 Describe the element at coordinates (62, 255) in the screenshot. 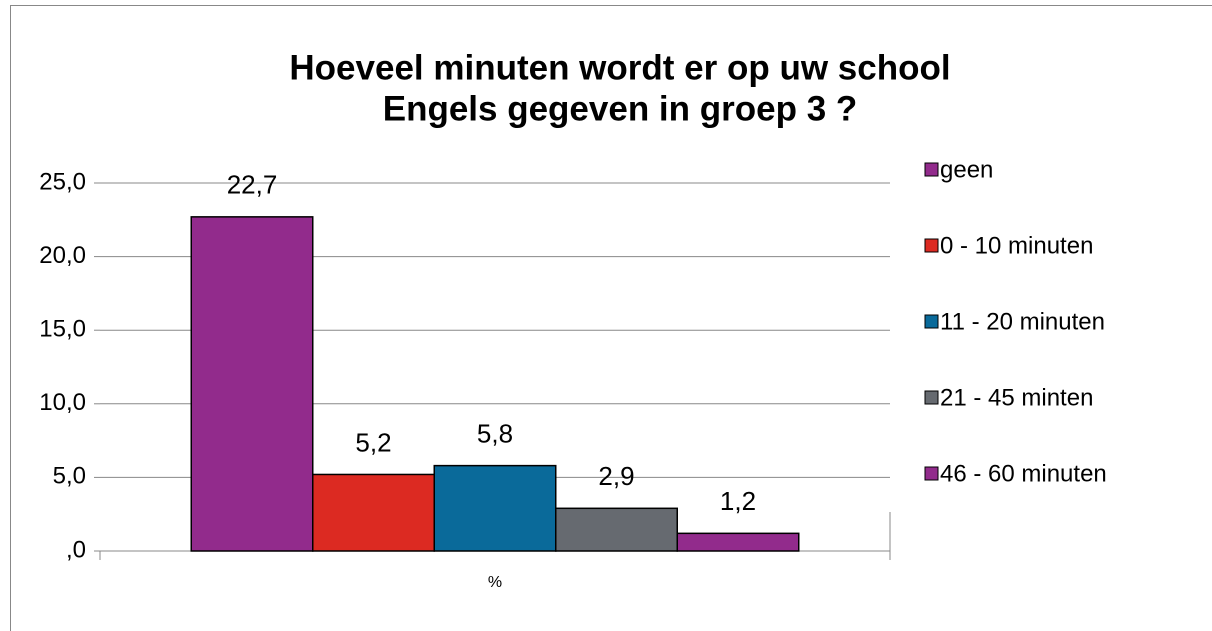

I see `y-tick-label: 20,0` at that location.